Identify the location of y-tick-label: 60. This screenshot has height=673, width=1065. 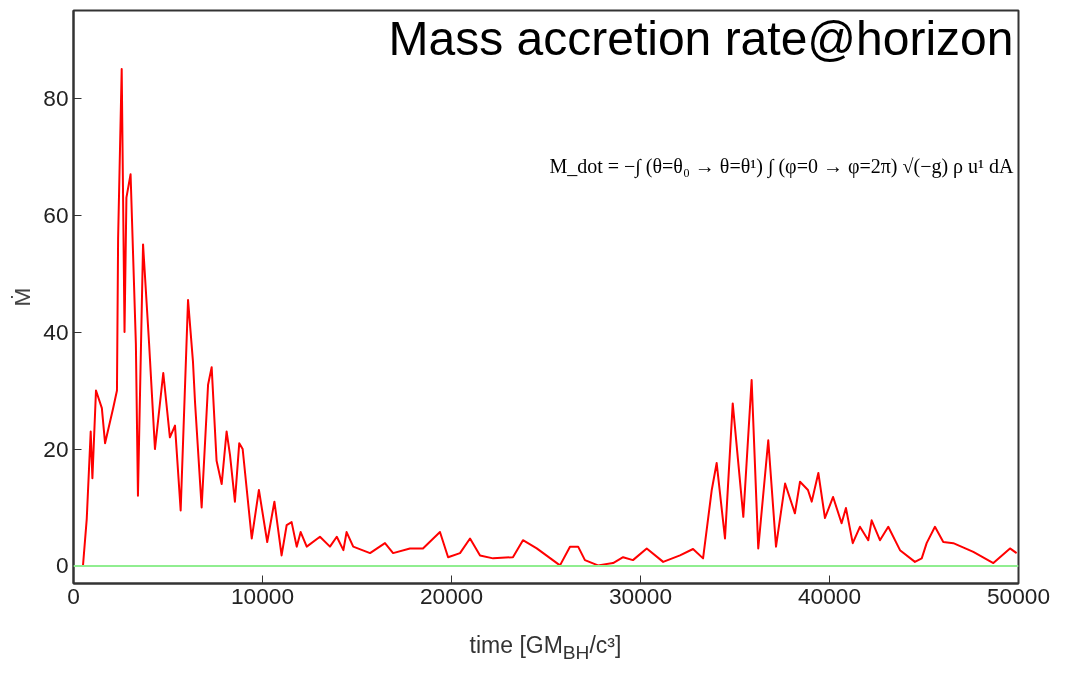
(56, 214).